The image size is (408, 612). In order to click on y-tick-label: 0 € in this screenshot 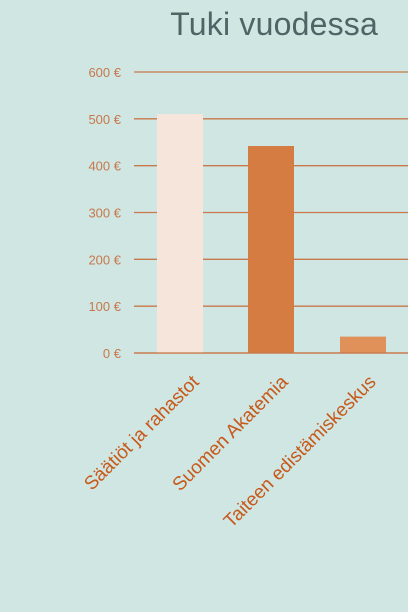, I will do `click(112, 353)`.